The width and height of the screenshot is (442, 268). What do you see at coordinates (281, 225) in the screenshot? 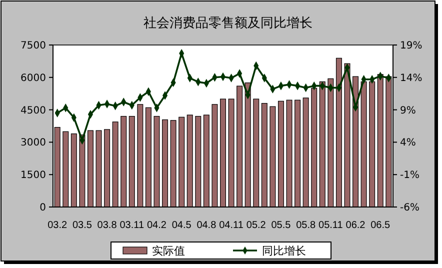
I see `x-tick-label: 05.5` at bounding box center [281, 225].